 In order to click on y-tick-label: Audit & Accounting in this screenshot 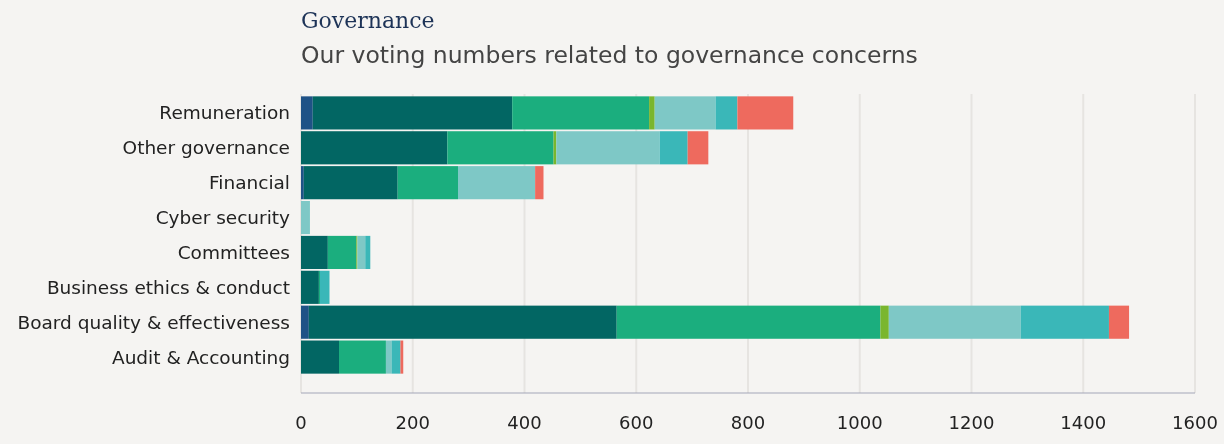, I will do `click(200, 357)`.